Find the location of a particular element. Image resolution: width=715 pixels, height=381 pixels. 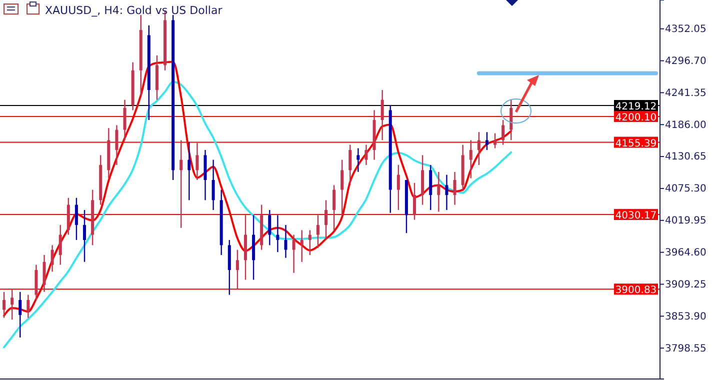

ref-line-label: 4155.39 is located at coordinates (636, 144).